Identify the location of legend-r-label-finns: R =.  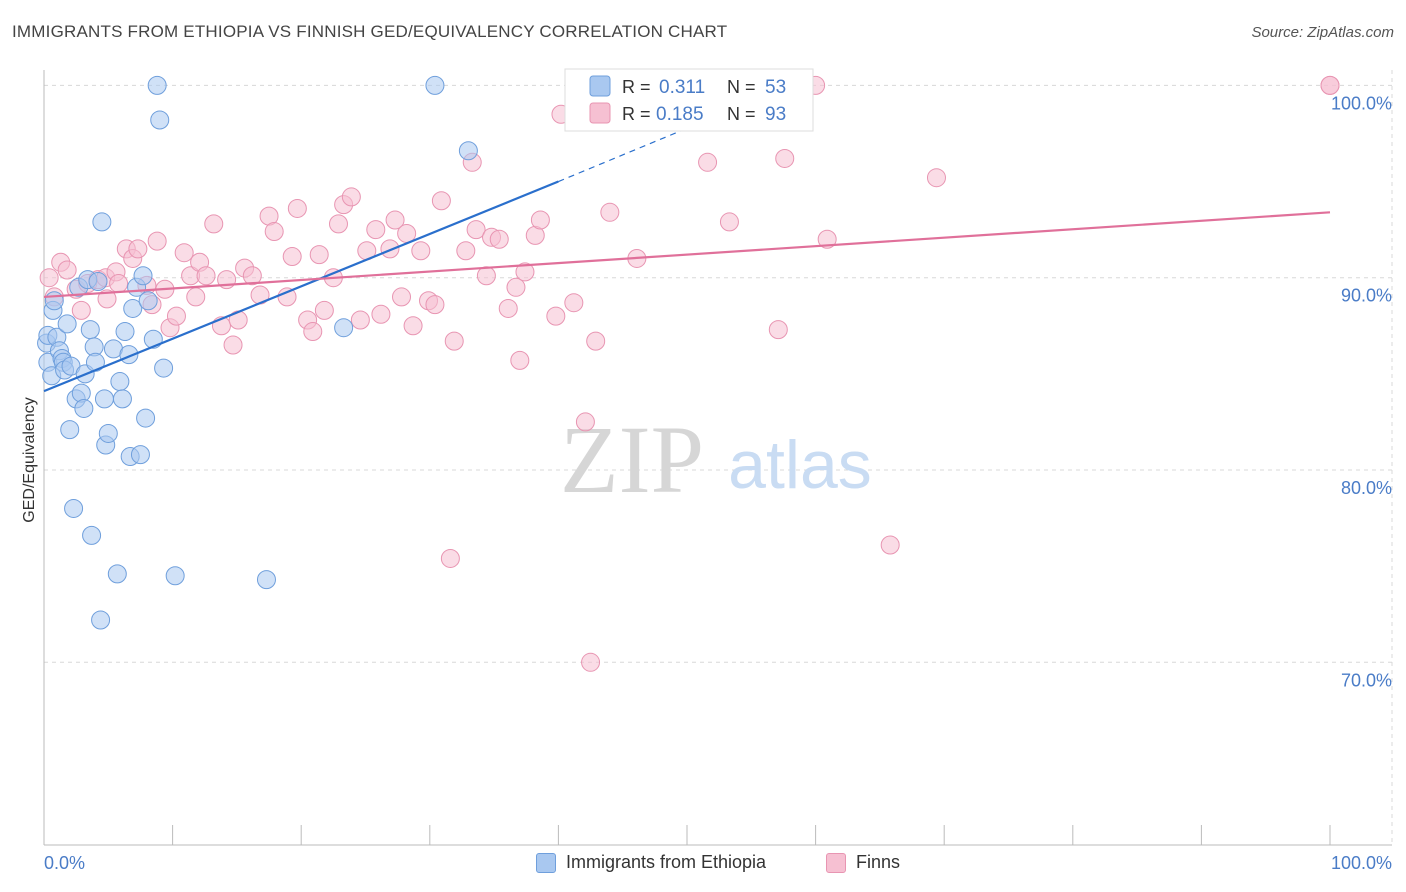
(636, 114).